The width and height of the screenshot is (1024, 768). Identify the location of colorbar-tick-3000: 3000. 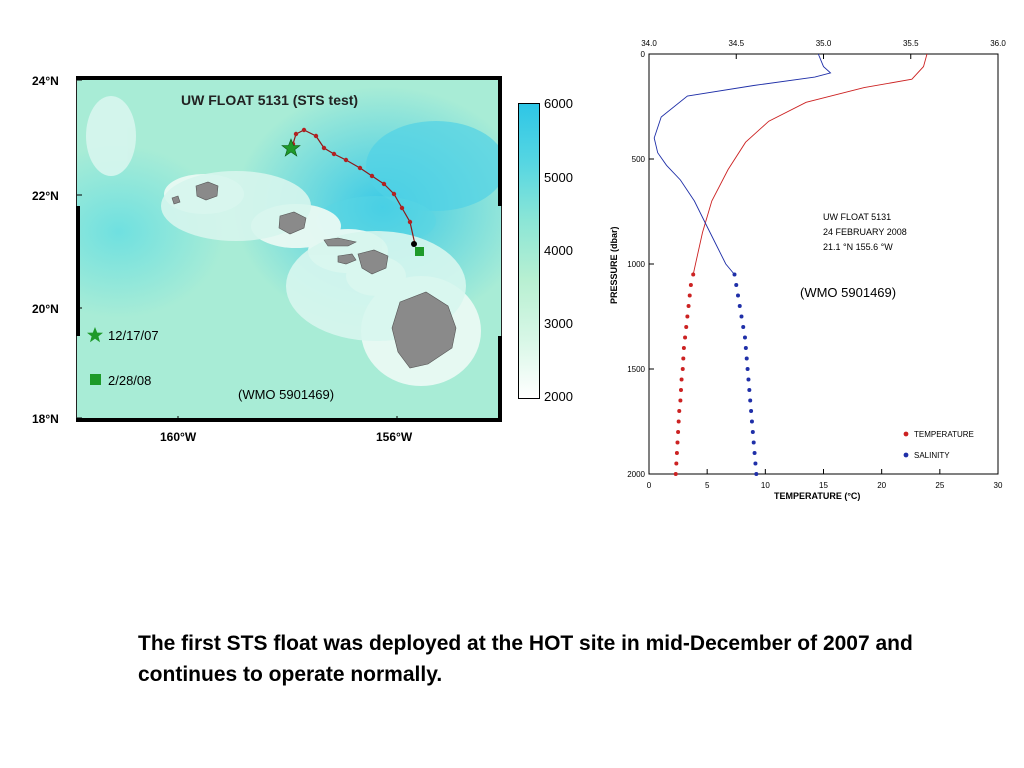
(558, 323).